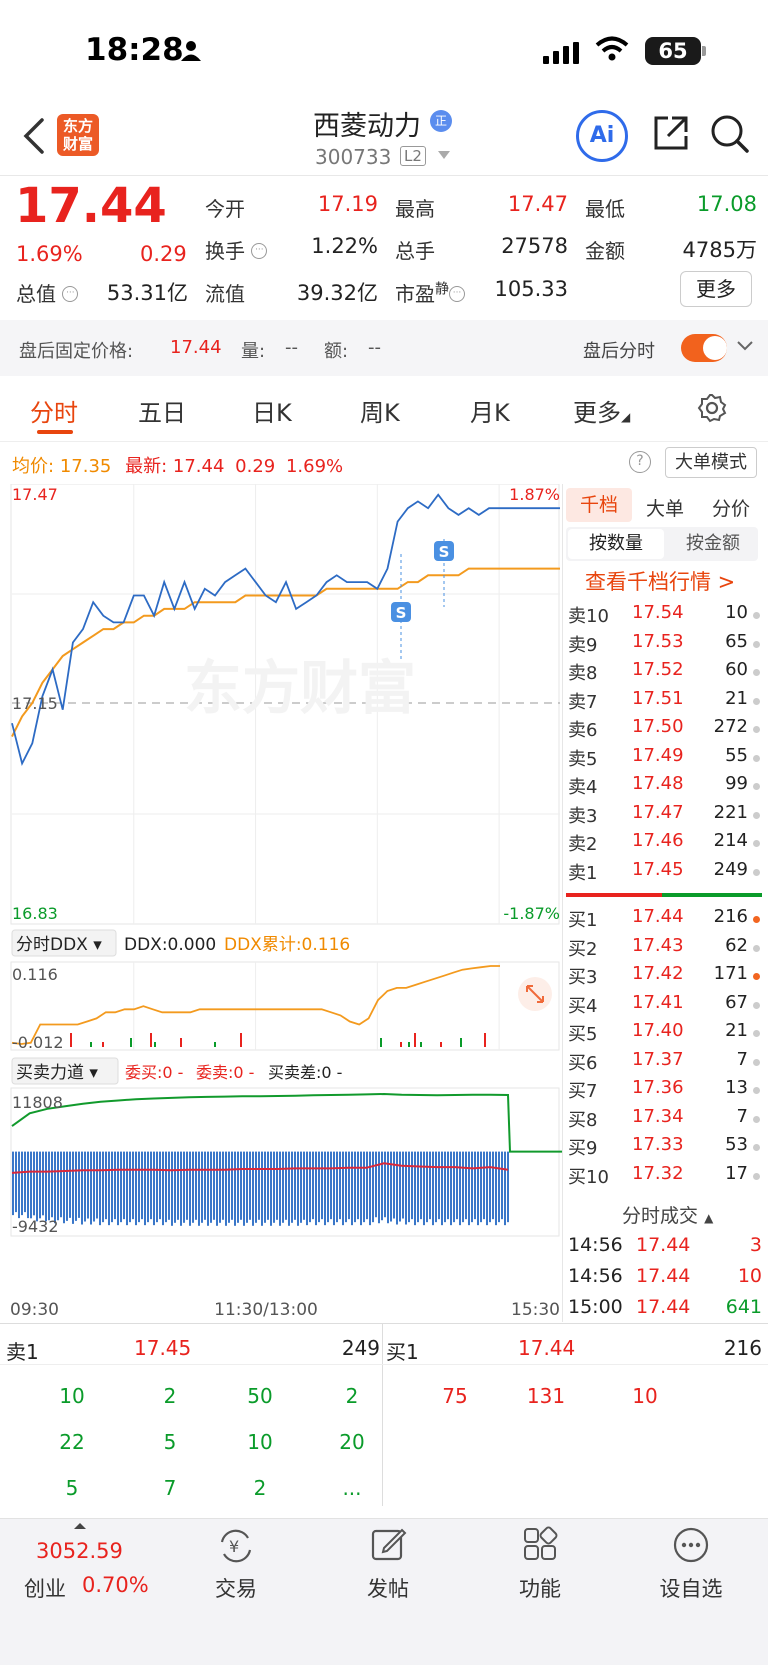  Describe the element at coordinates (616, 544) in the screenshot. I see `subtab-by-quantity: 按数量` at that location.